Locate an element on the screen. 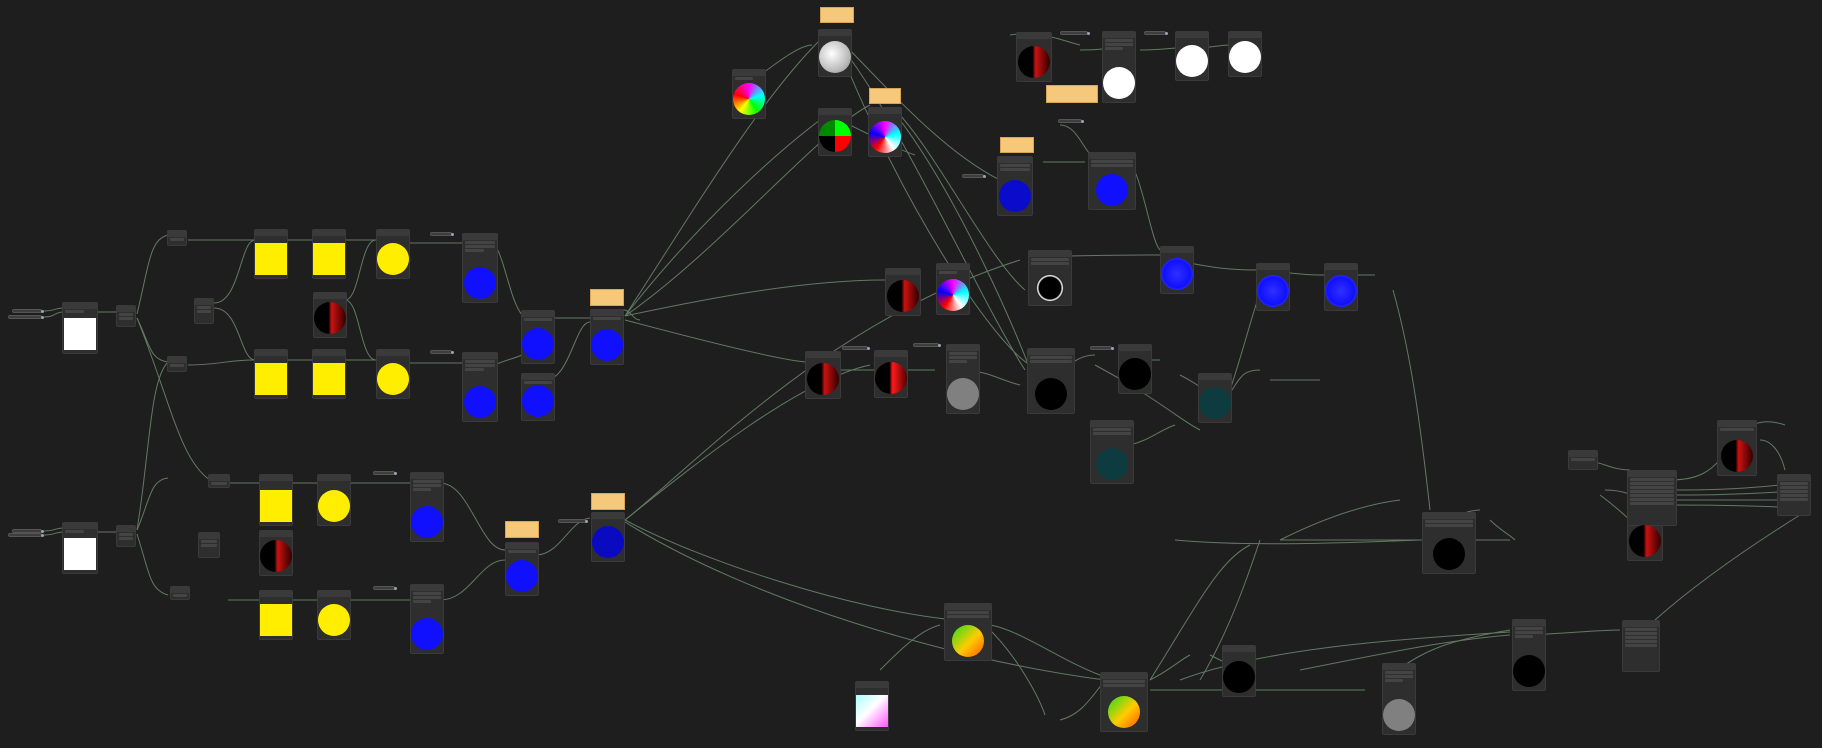  sphere-node is located at coordinates (835, 53).